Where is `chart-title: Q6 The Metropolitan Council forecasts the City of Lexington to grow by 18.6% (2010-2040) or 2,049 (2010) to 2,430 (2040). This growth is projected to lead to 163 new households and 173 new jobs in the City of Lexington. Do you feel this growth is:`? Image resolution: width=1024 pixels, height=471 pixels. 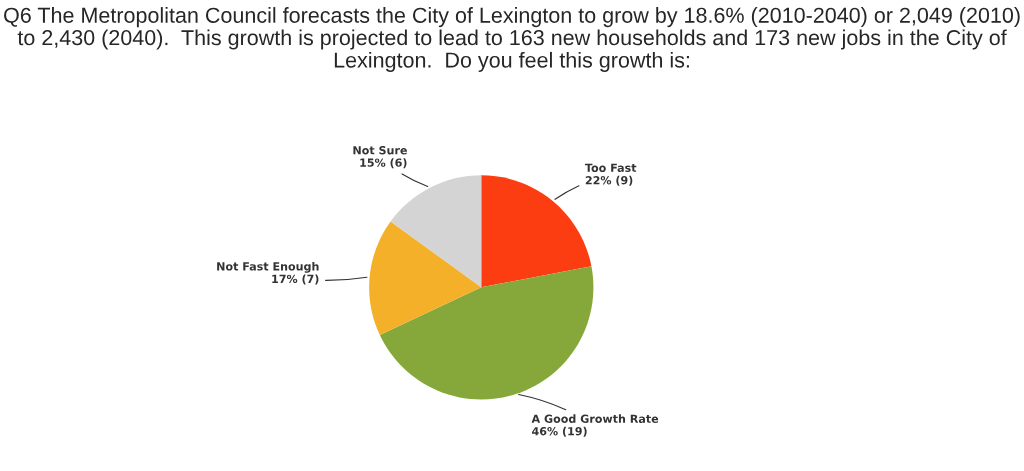
chart-title: Q6 The Metropolitan Council forecasts the City of Lexington to grow by 18.6% (2010-2040) or 2,049 (2010) to 2,430 (2040). This growth is projected to lead to 163 new households and 173 new jobs in the City of Lexington. Do you feel this growth is: is located at coordinates (512, 39).